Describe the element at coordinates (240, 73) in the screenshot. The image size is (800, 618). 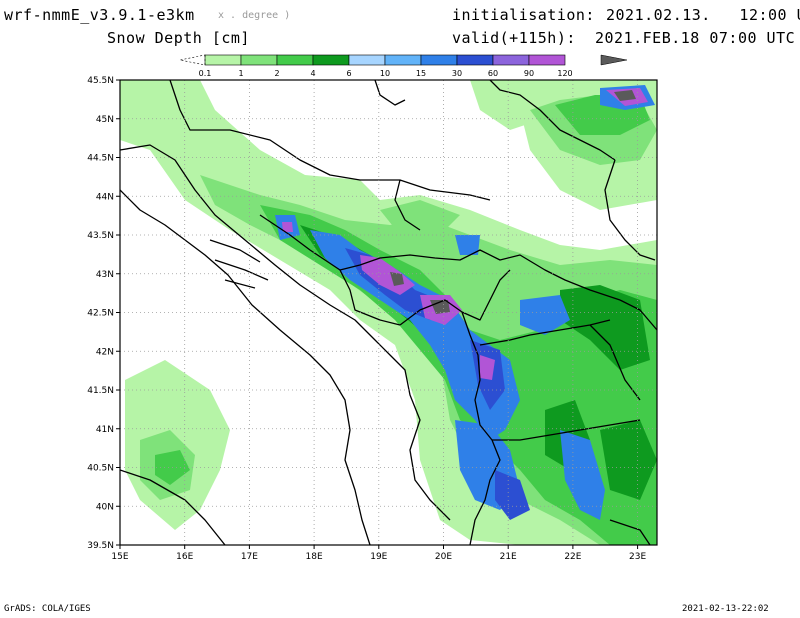
I see `colorbar-tick-label: 1` at that location.